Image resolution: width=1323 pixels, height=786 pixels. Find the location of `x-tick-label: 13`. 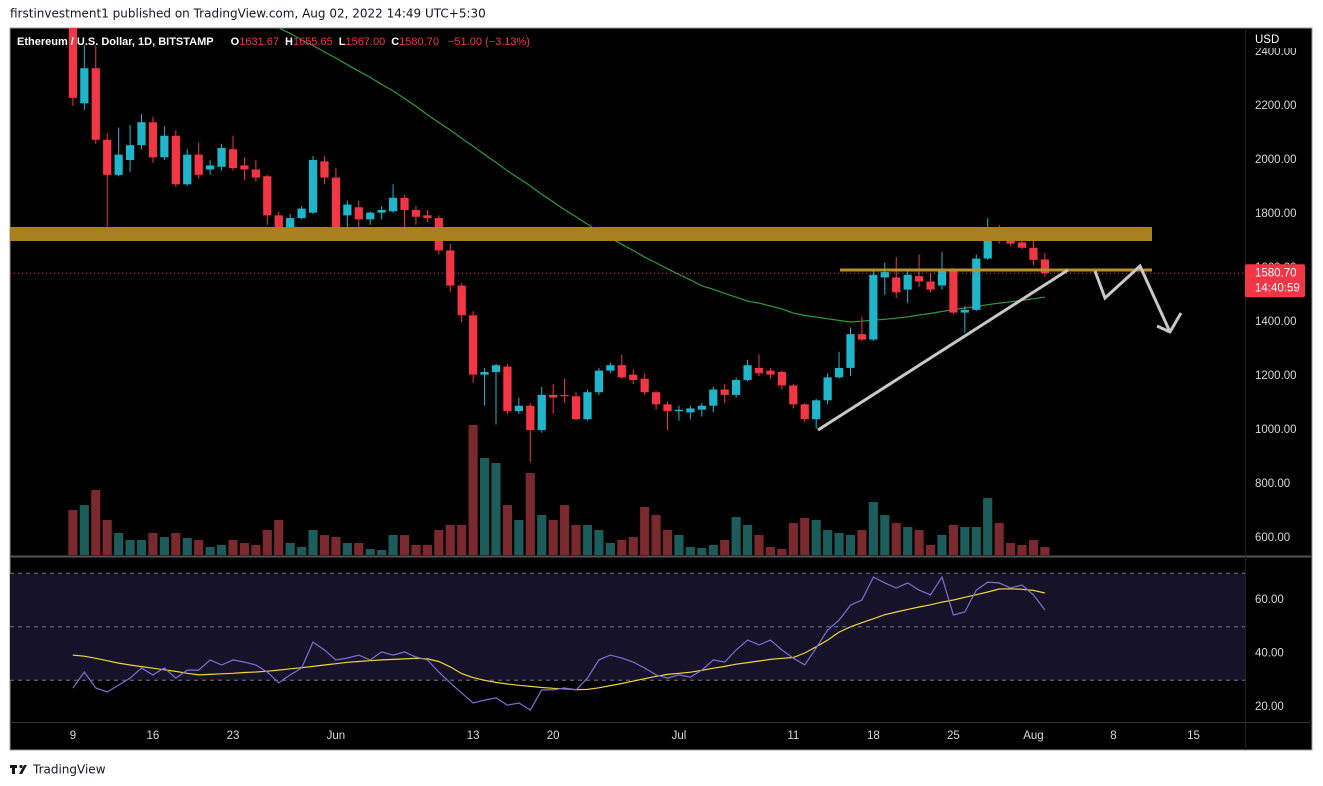

x-tick-label: 13 is located at coordinates (473, 736).